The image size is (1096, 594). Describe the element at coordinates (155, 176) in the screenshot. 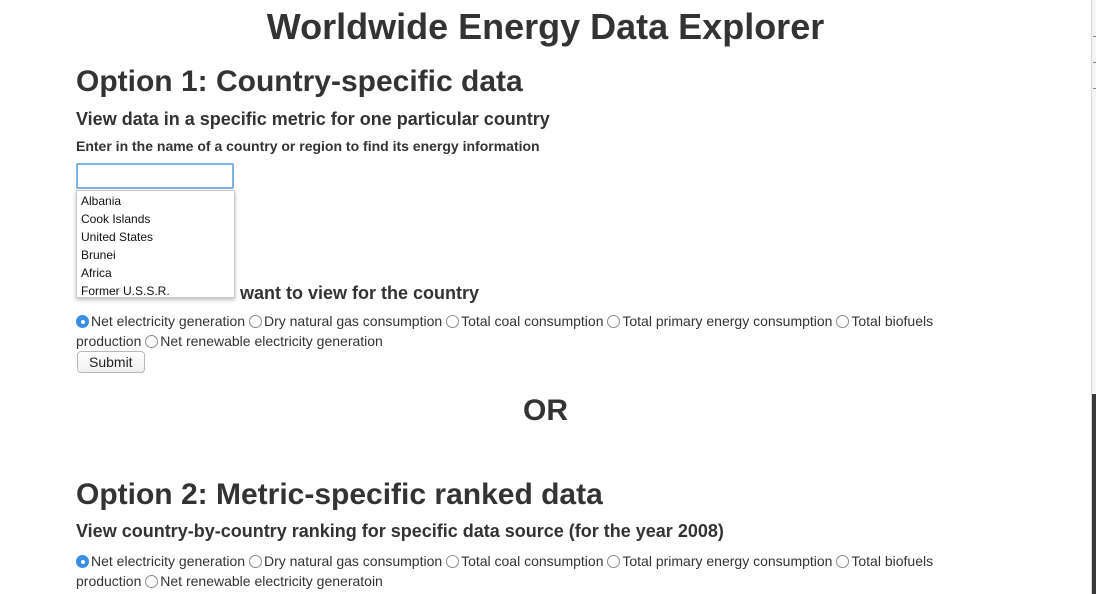

I see `country-search-input` at that location.